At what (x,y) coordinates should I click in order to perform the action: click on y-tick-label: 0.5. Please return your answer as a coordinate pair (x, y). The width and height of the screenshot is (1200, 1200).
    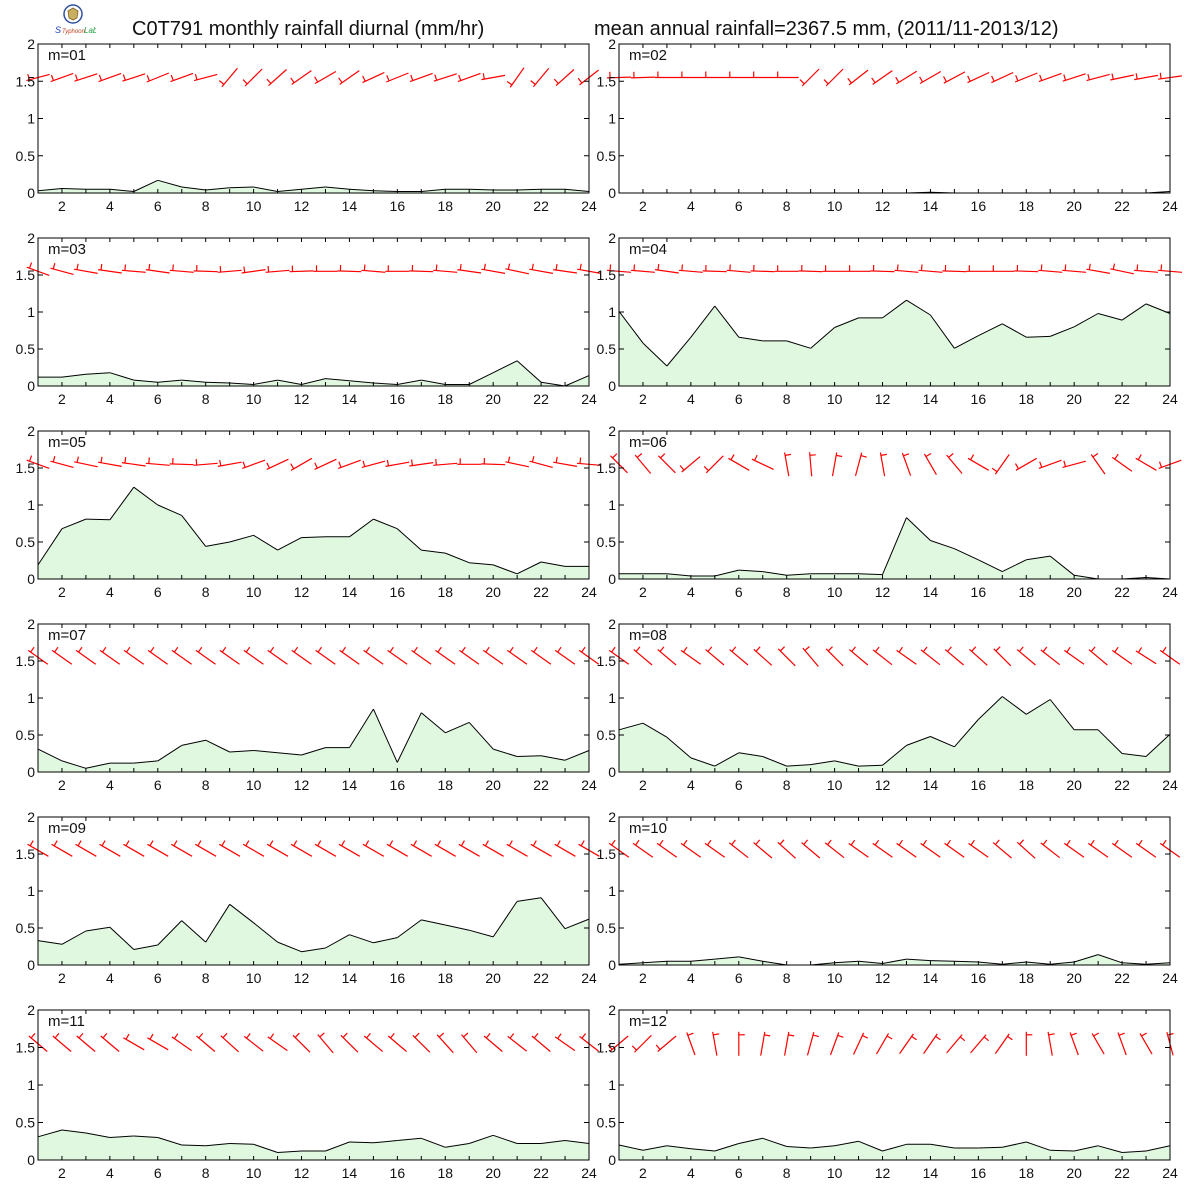
    Looking at the image, I should click on (607, 735).